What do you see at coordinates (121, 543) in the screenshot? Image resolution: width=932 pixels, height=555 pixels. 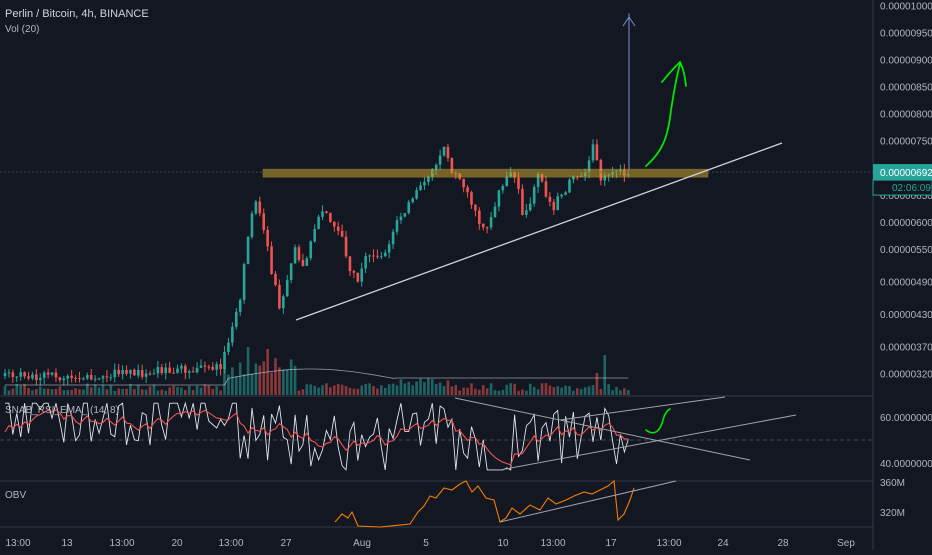 I see `time-tick-label: 13:00` at bounding box center [121, 543].